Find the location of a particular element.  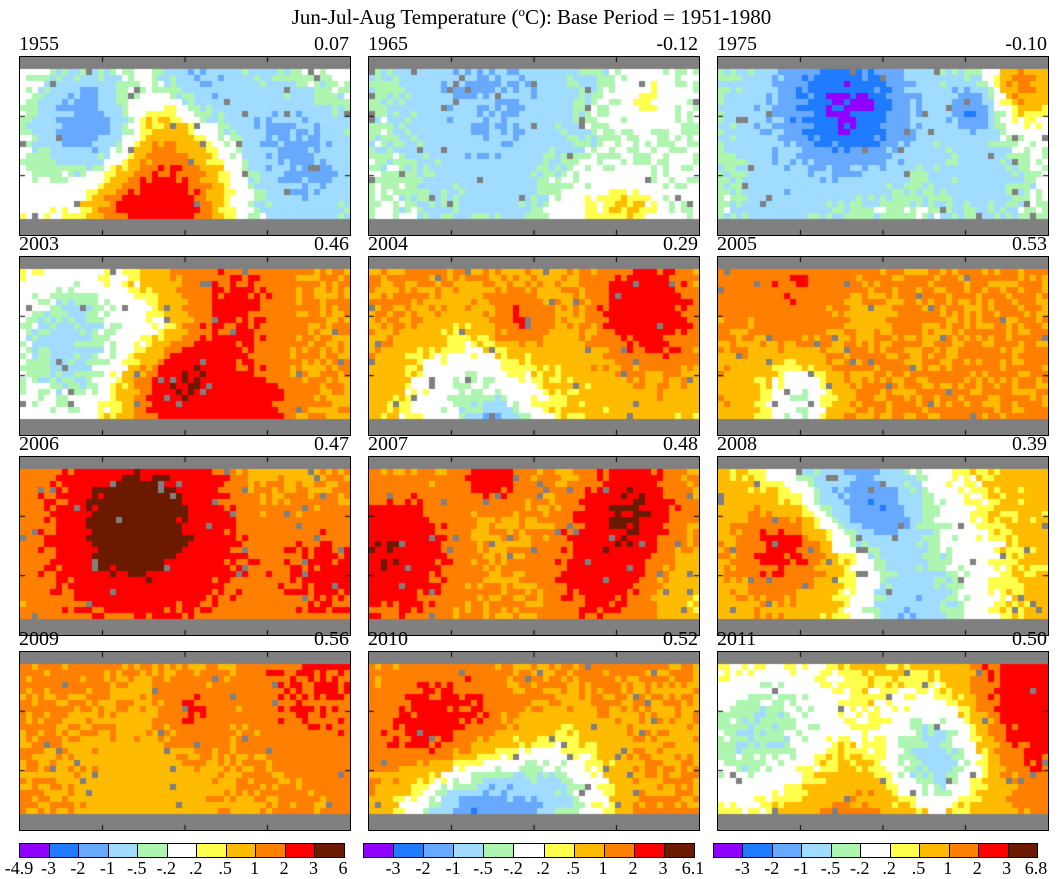

panel-global-mean: 0.50 is located at coordinates (1029, 639).